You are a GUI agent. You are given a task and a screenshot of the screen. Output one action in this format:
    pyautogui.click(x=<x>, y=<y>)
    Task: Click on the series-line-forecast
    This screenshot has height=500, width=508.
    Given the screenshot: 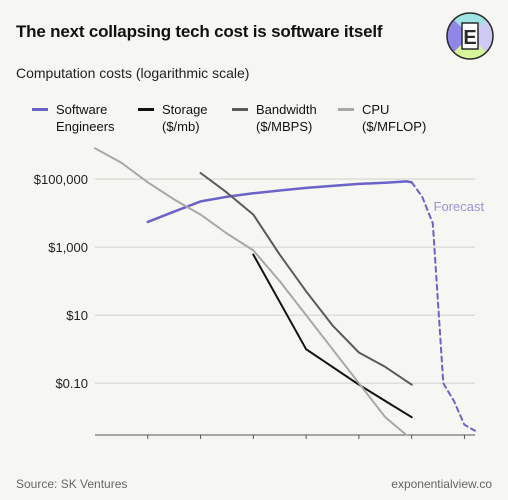 What is the action you would take?
    pyautogui.click(x=443, y=306)
    